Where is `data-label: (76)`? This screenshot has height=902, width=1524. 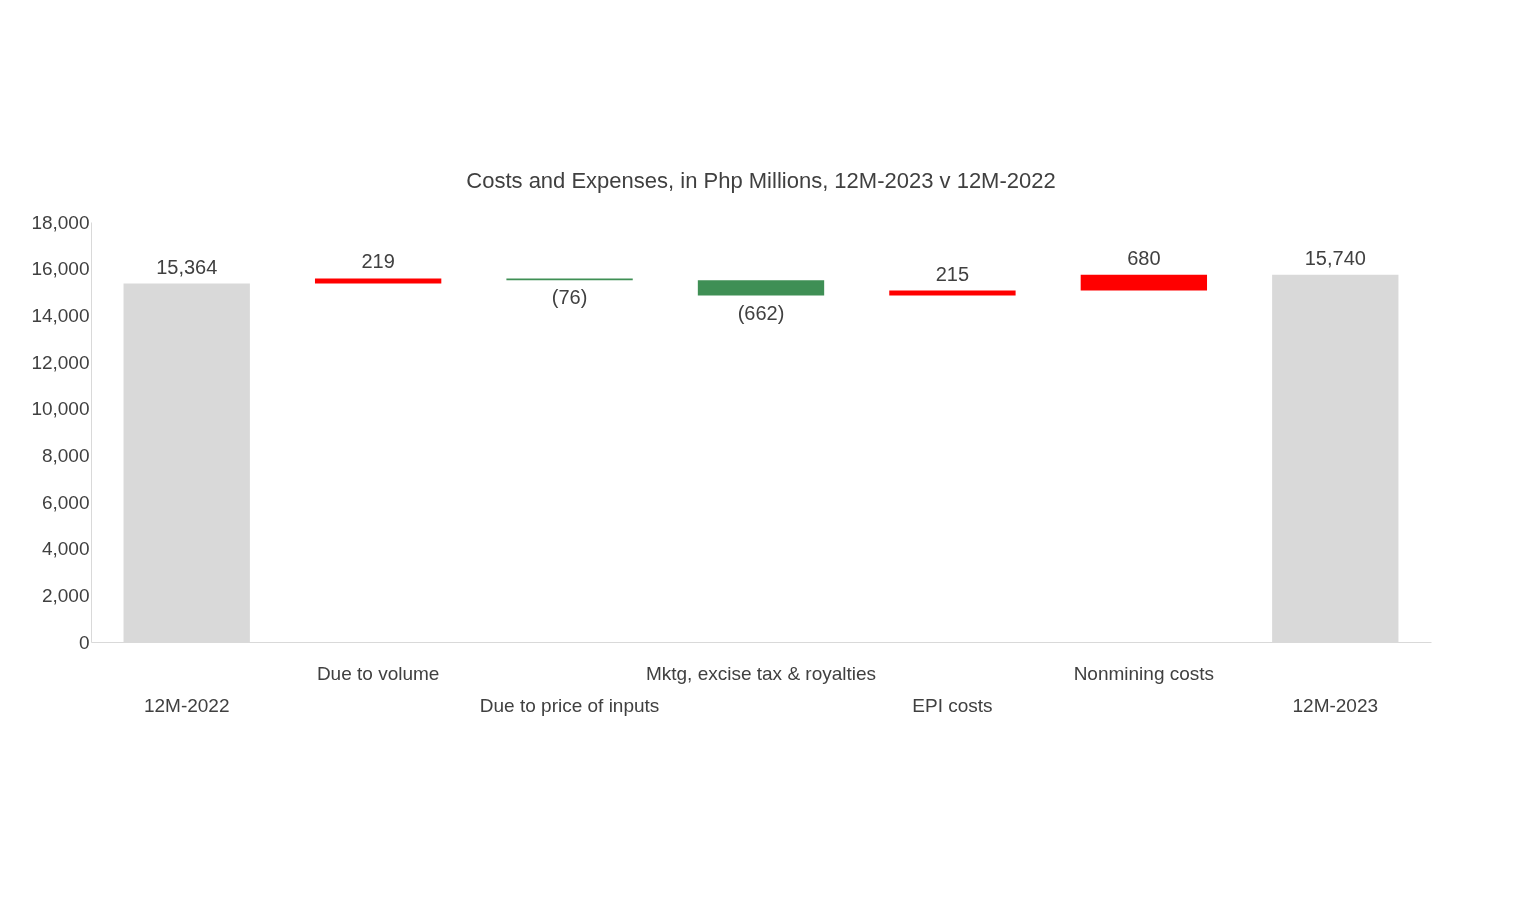
data-label: (76) is located at coordinates (569, 297).